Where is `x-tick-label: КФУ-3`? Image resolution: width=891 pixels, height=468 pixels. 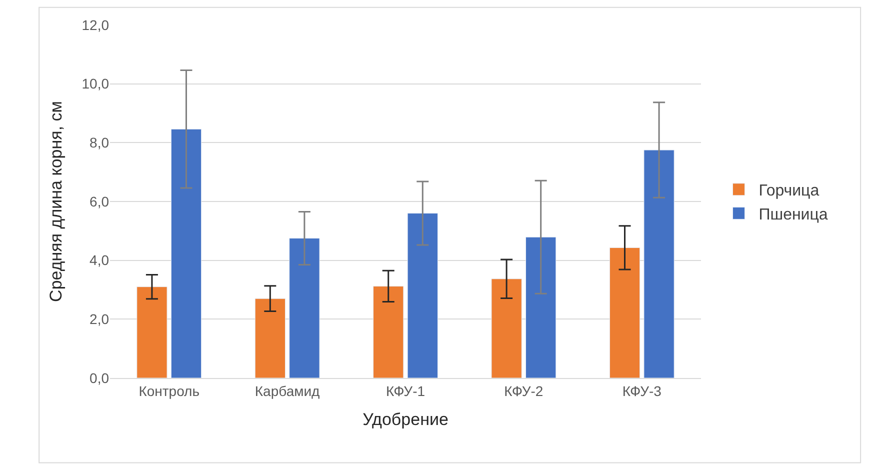
x-tick-label: КФУ-3 is located at coordinates (642, 390).